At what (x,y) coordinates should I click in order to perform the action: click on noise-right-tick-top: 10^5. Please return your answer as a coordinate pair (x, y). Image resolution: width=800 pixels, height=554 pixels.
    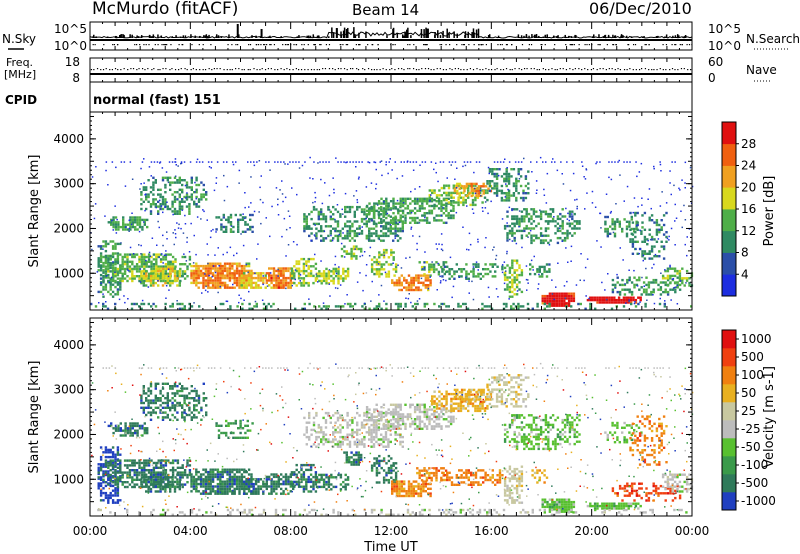
    Looking at the image, I should click on (724, 29).